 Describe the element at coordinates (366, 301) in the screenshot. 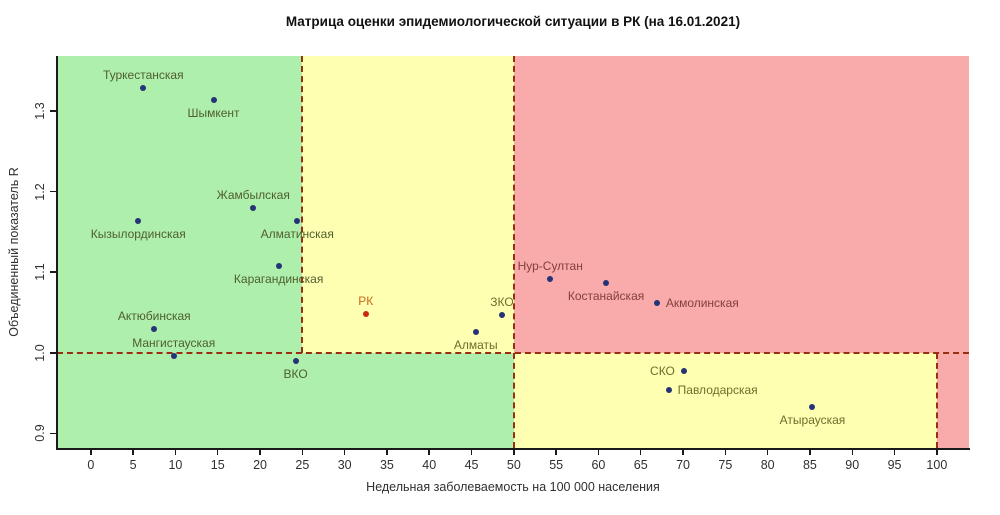

I see `data-point-label: РК` at that location.